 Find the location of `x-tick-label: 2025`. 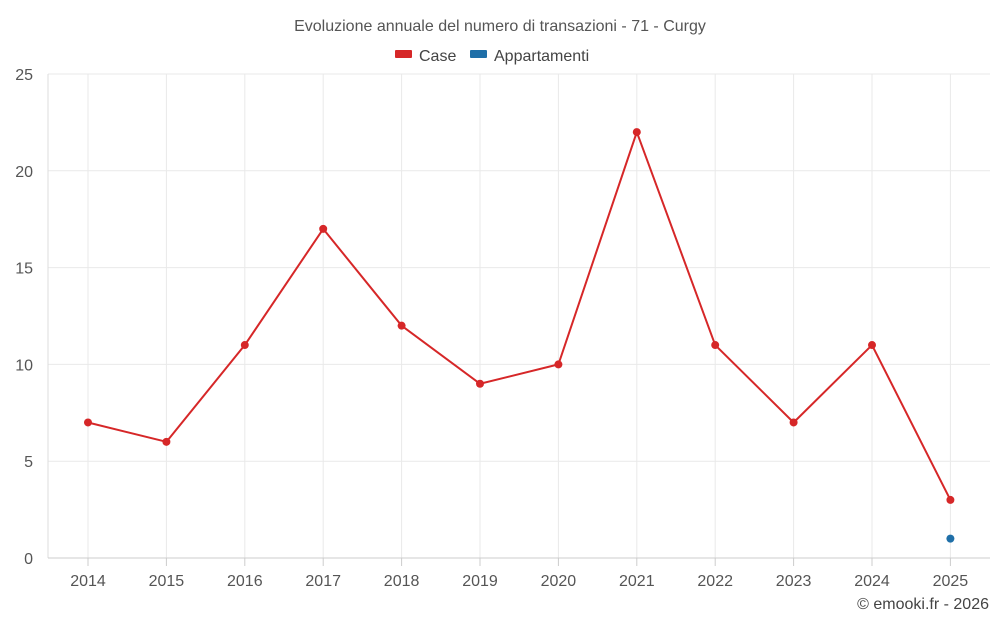

x-tick-label: 2025 is located at coordinates (951, 581).